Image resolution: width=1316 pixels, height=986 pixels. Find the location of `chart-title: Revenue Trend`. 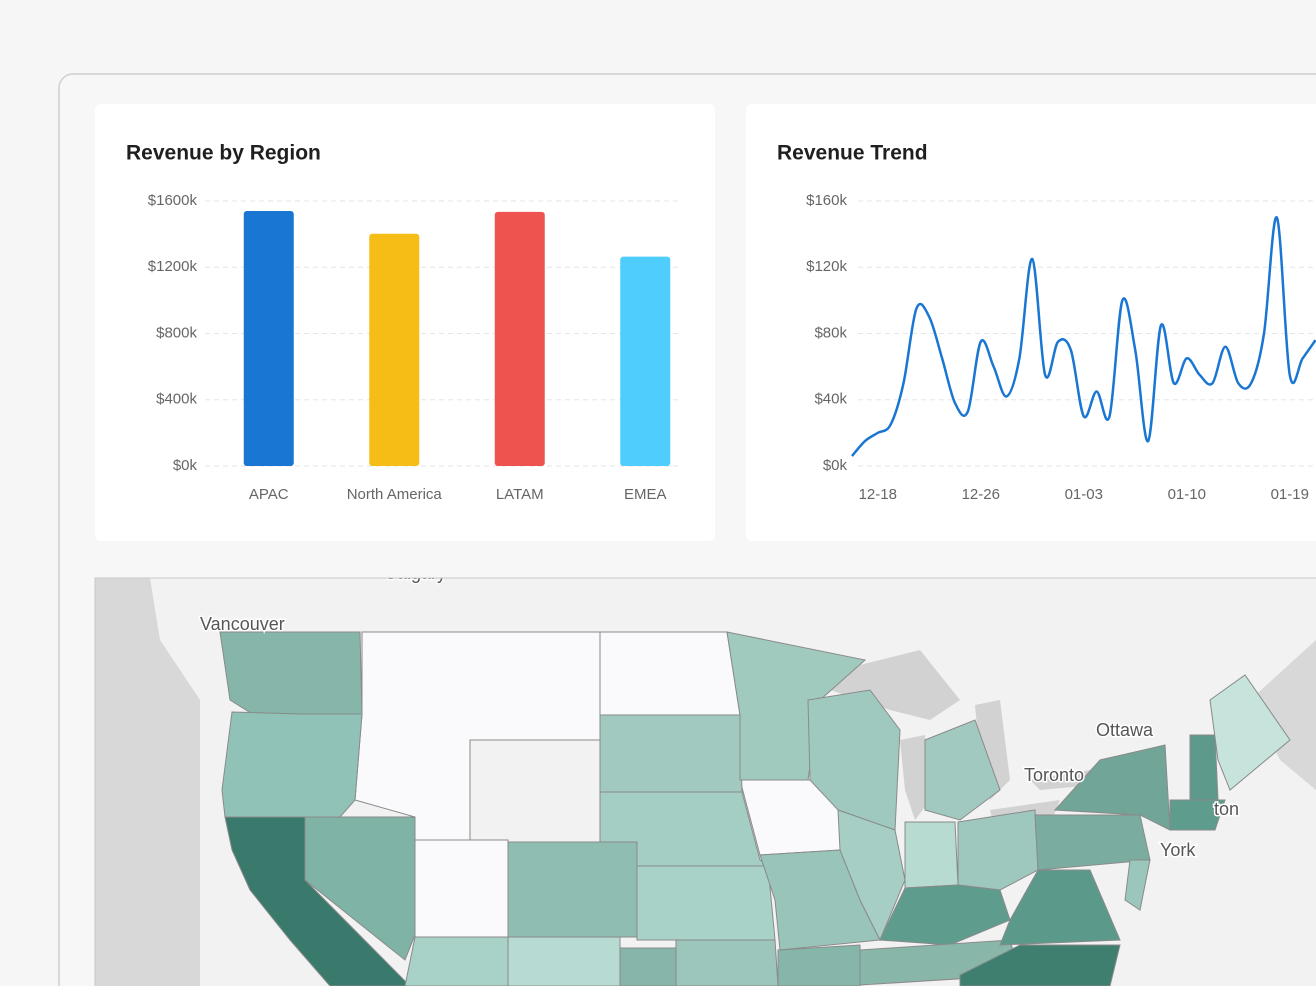

chart-title: Revenue Trend is located at coordinates (852, 153).